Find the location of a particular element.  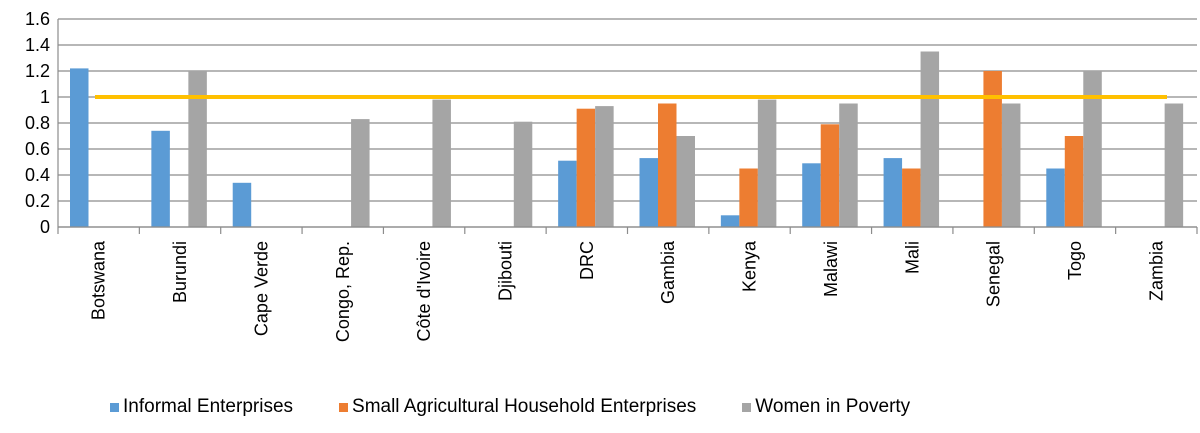

bar-small-agricultural-household-enterprises-senegal is located at coordinates (992, 149).